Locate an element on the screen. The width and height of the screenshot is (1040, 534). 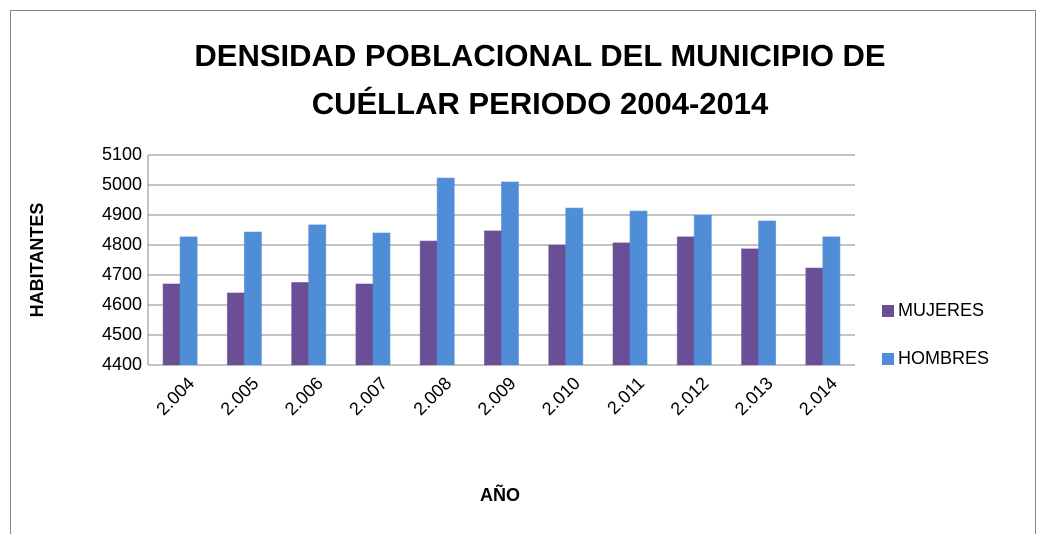
x-axis-label: AÑO is located at coordinates (500, 494).